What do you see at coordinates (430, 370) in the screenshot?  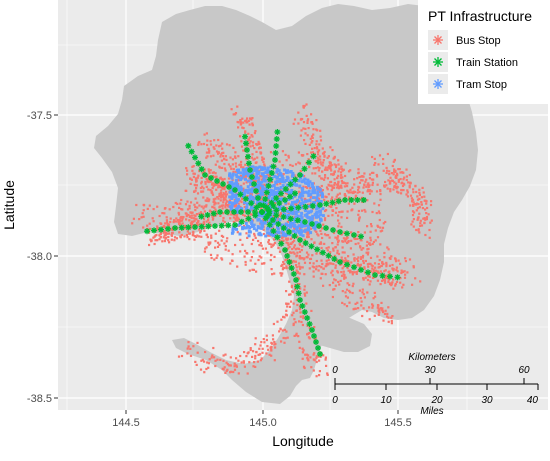 I see `scale-top-tick: 30` at bounding box center [430, 370].